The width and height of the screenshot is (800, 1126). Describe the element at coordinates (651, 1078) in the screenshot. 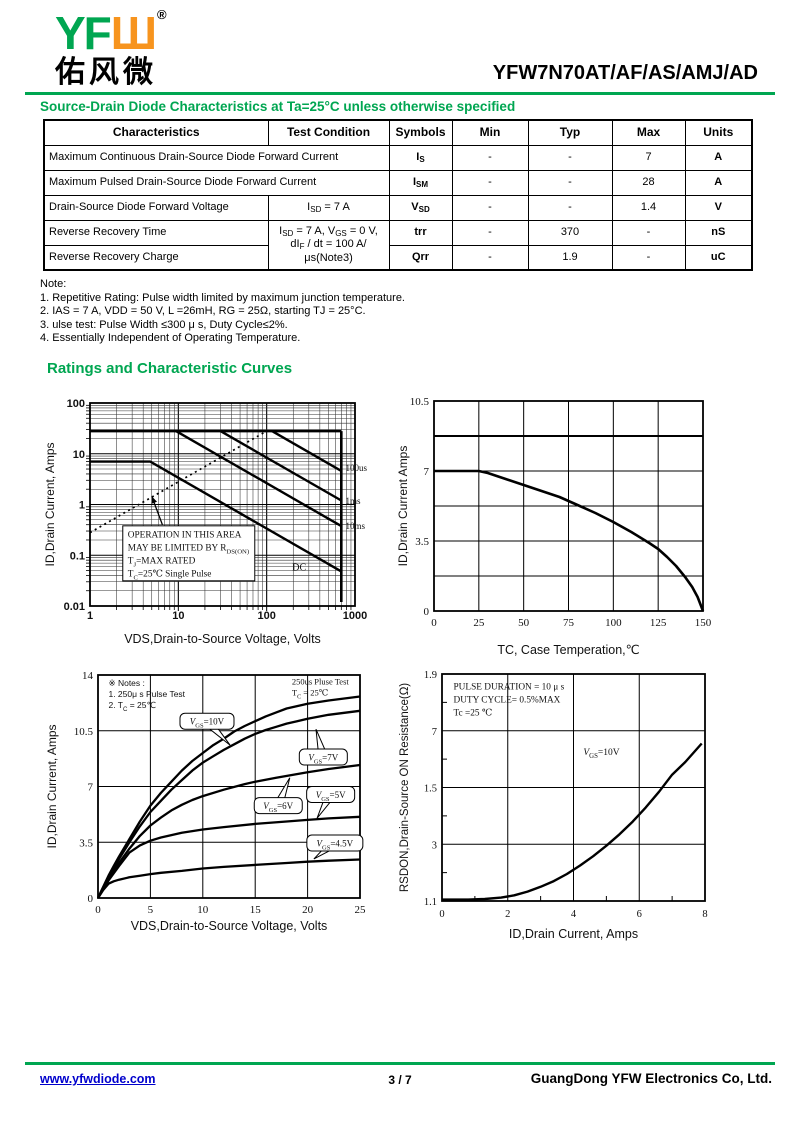

I see `company-name: GuangDong YFW Electronics Co, Ltd.` at that location.